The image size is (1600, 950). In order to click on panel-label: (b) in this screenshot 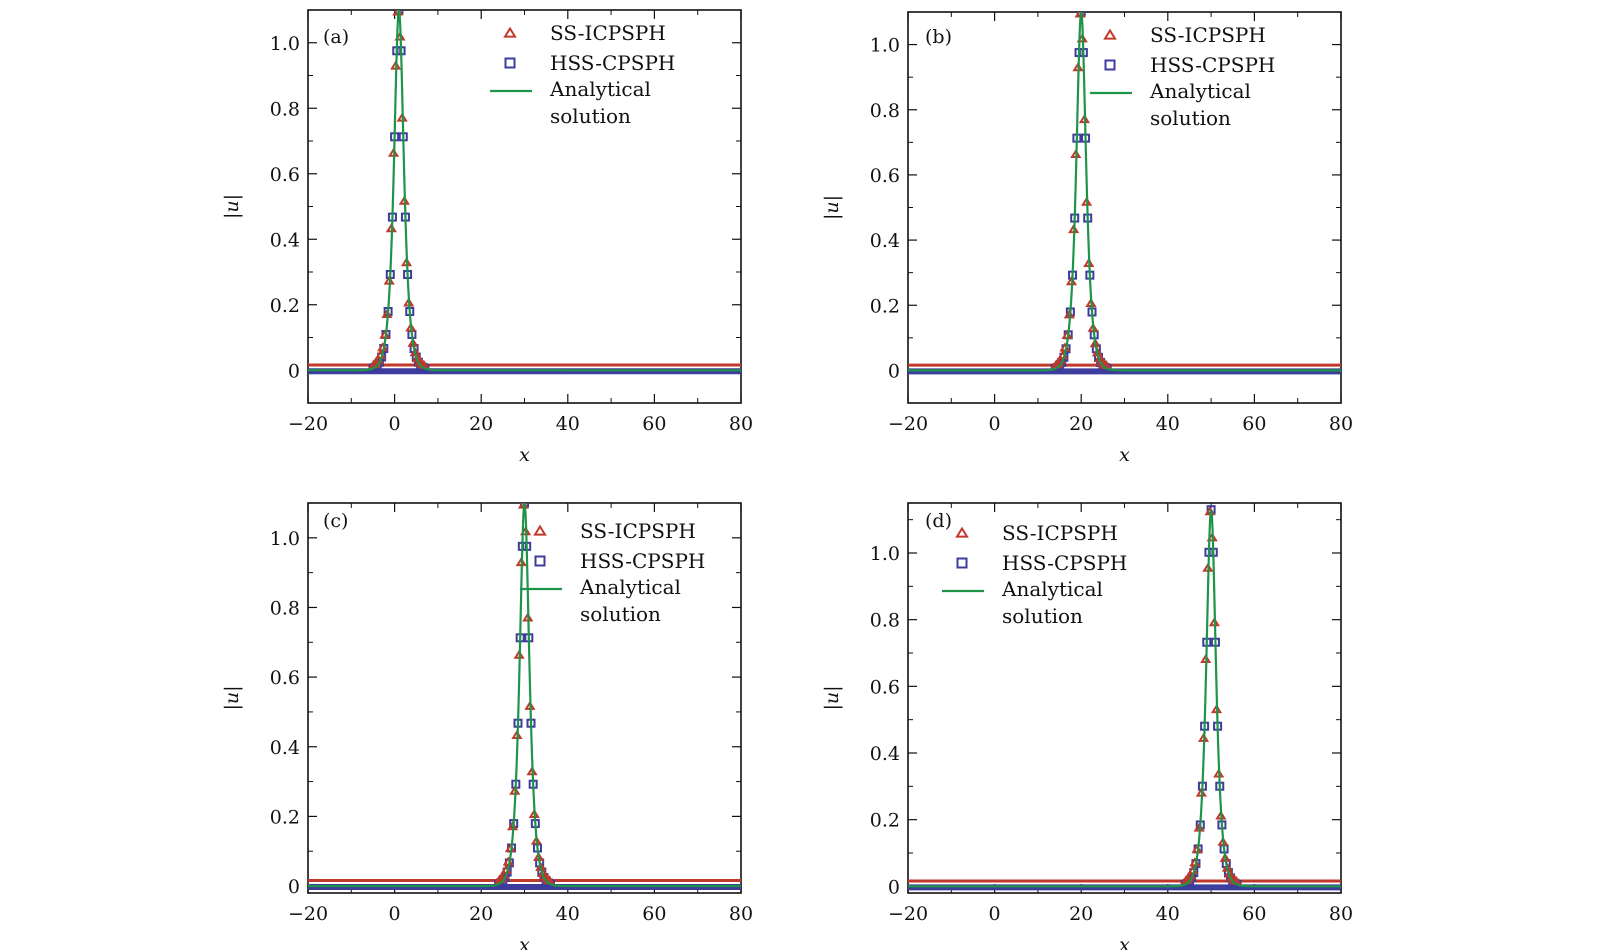, I will do `click(938, 37)`.